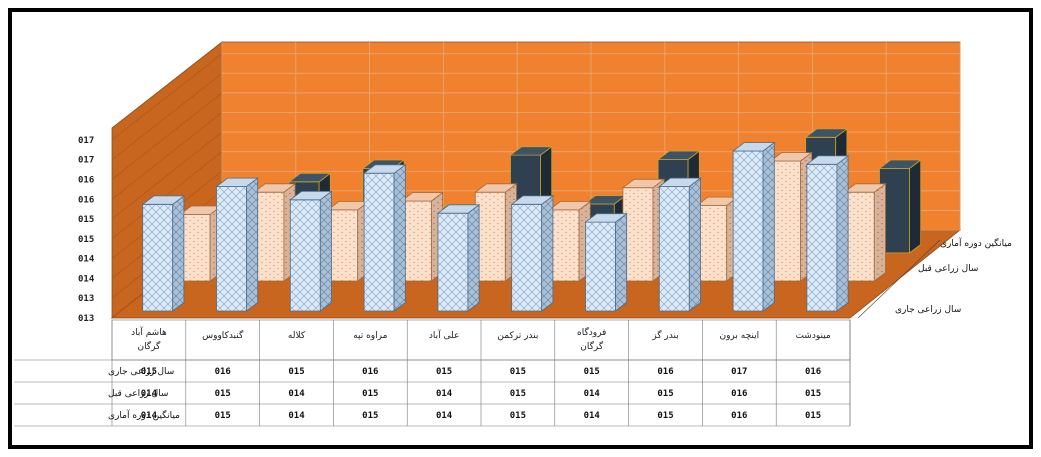 The height and width of the screenshot is (457, 1041). I want to click on category-label: فرودگاه گرگان, so click(591, 339).